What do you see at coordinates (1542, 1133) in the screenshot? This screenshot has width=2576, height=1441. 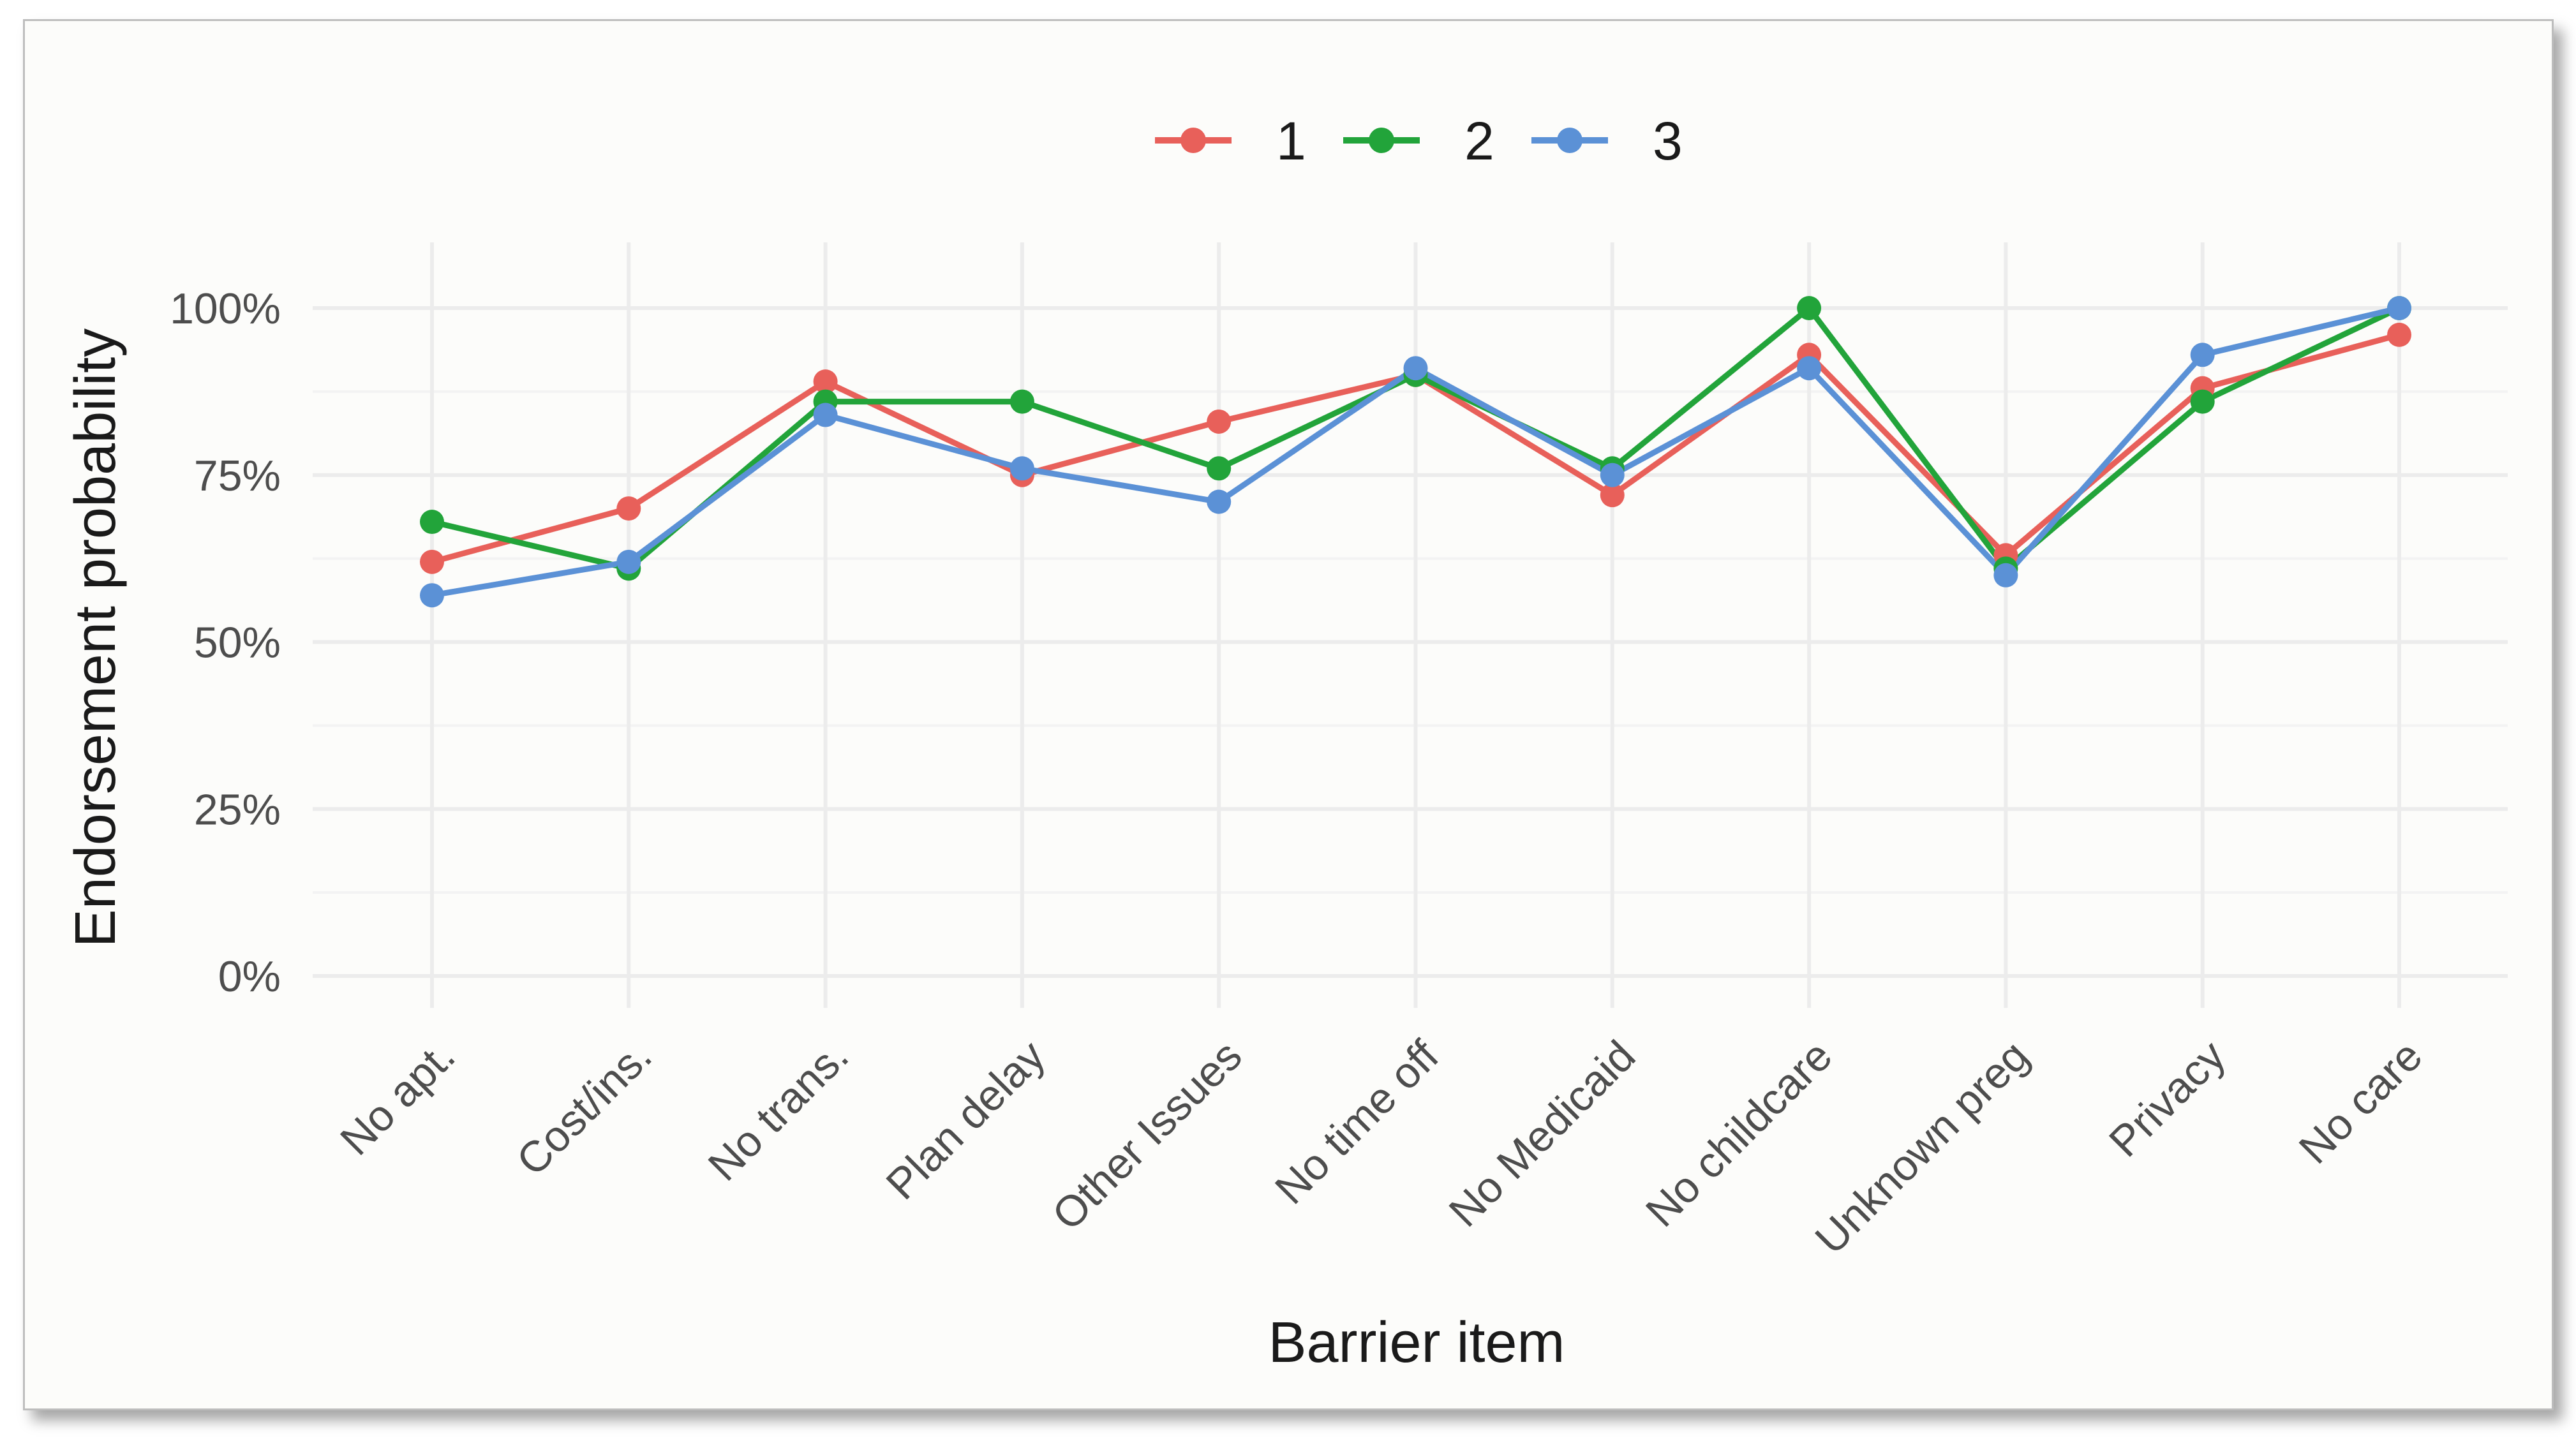 I see `x-tick-label: No Medicaid` at bounding box center [1542, 1133].